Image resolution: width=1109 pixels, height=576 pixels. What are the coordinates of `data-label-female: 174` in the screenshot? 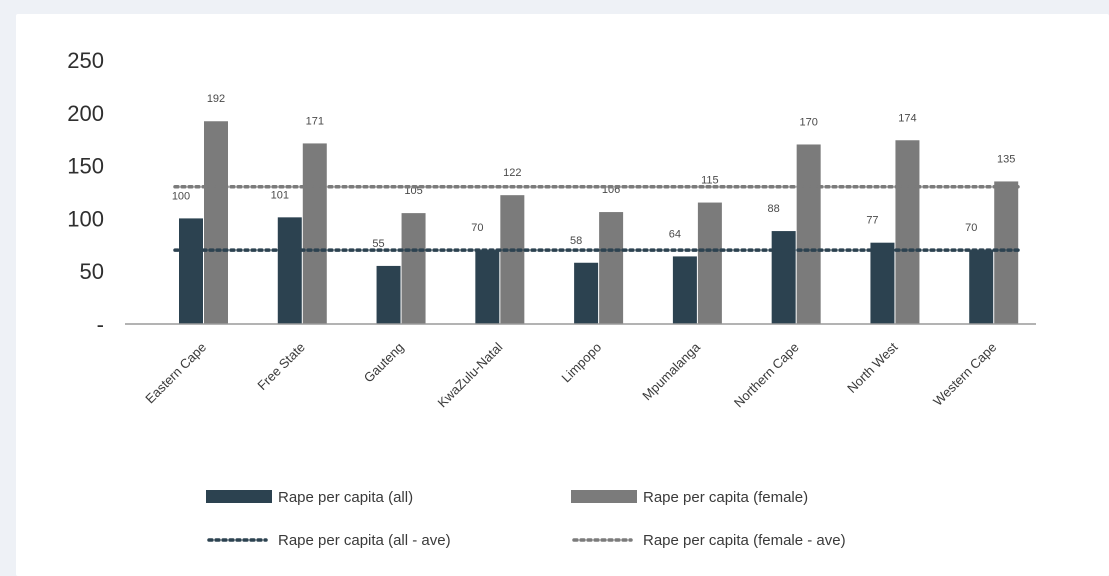 It's located at (907, 118).